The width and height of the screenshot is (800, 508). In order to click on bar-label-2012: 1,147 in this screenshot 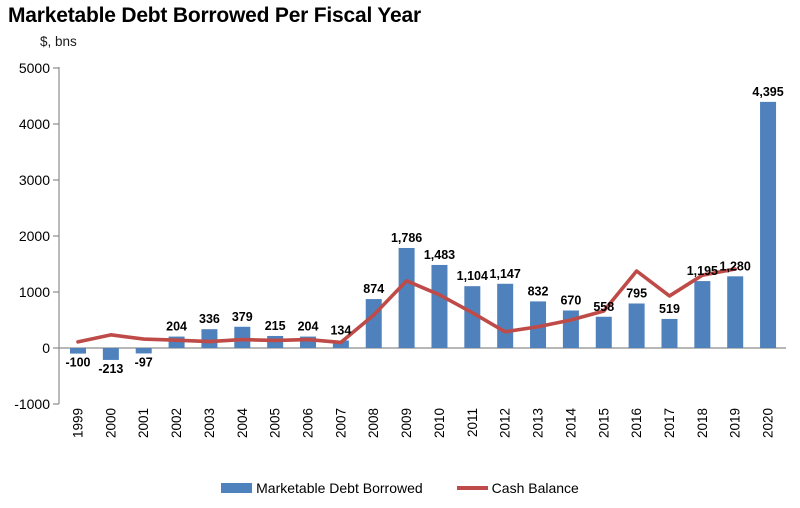, I will do `click(505, 274)`.